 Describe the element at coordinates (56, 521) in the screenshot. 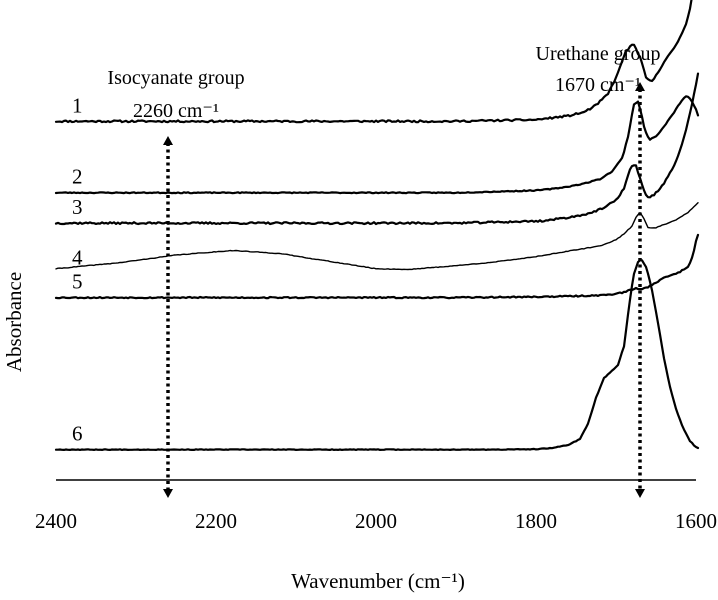

I see `x-tick-2400: 2400` at that location.